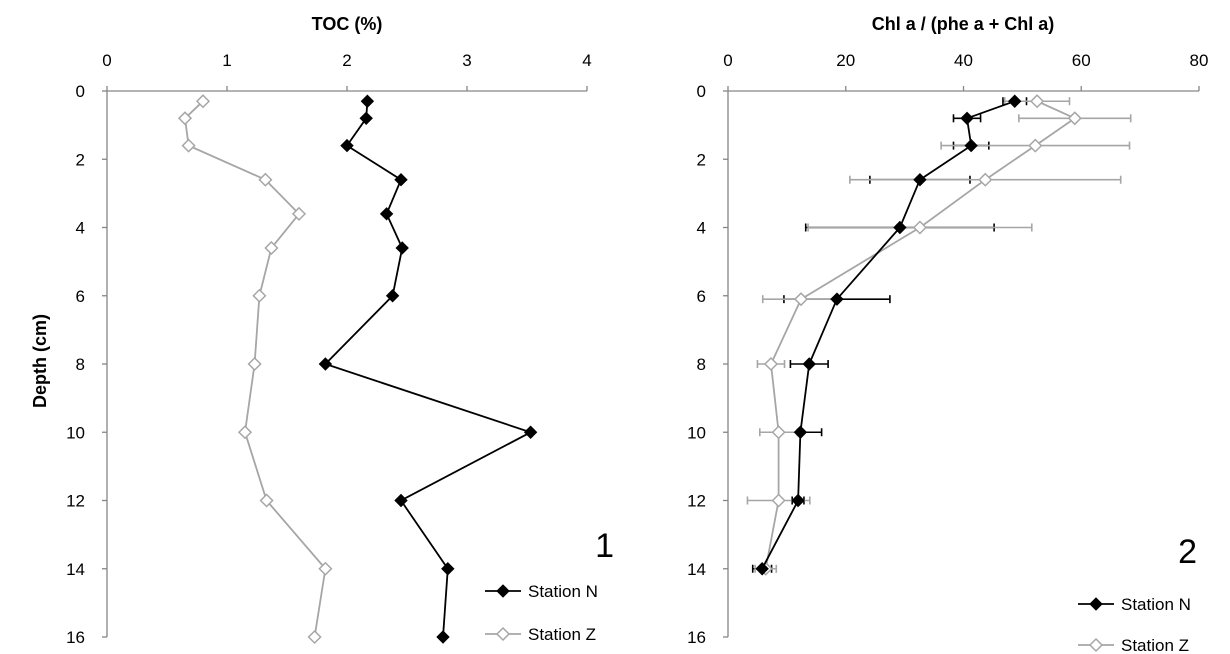 The width and height of the screenshot is (1230, 654). Describe the element at coordinates (466, 60) in the screenshot. I see `x-tick-label: 3` at that location.